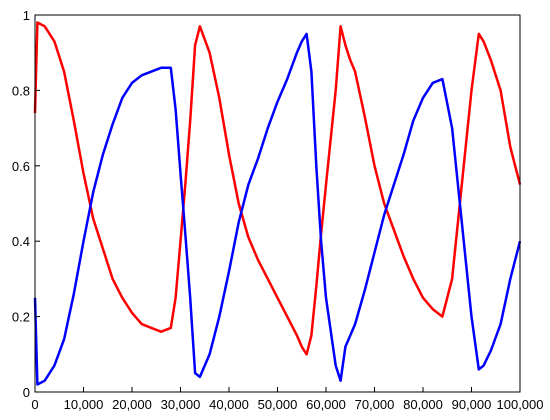 The width and height of the screenshot is (550, 420). I want to click on x-tick-label: 70,000, so click(375, 404).